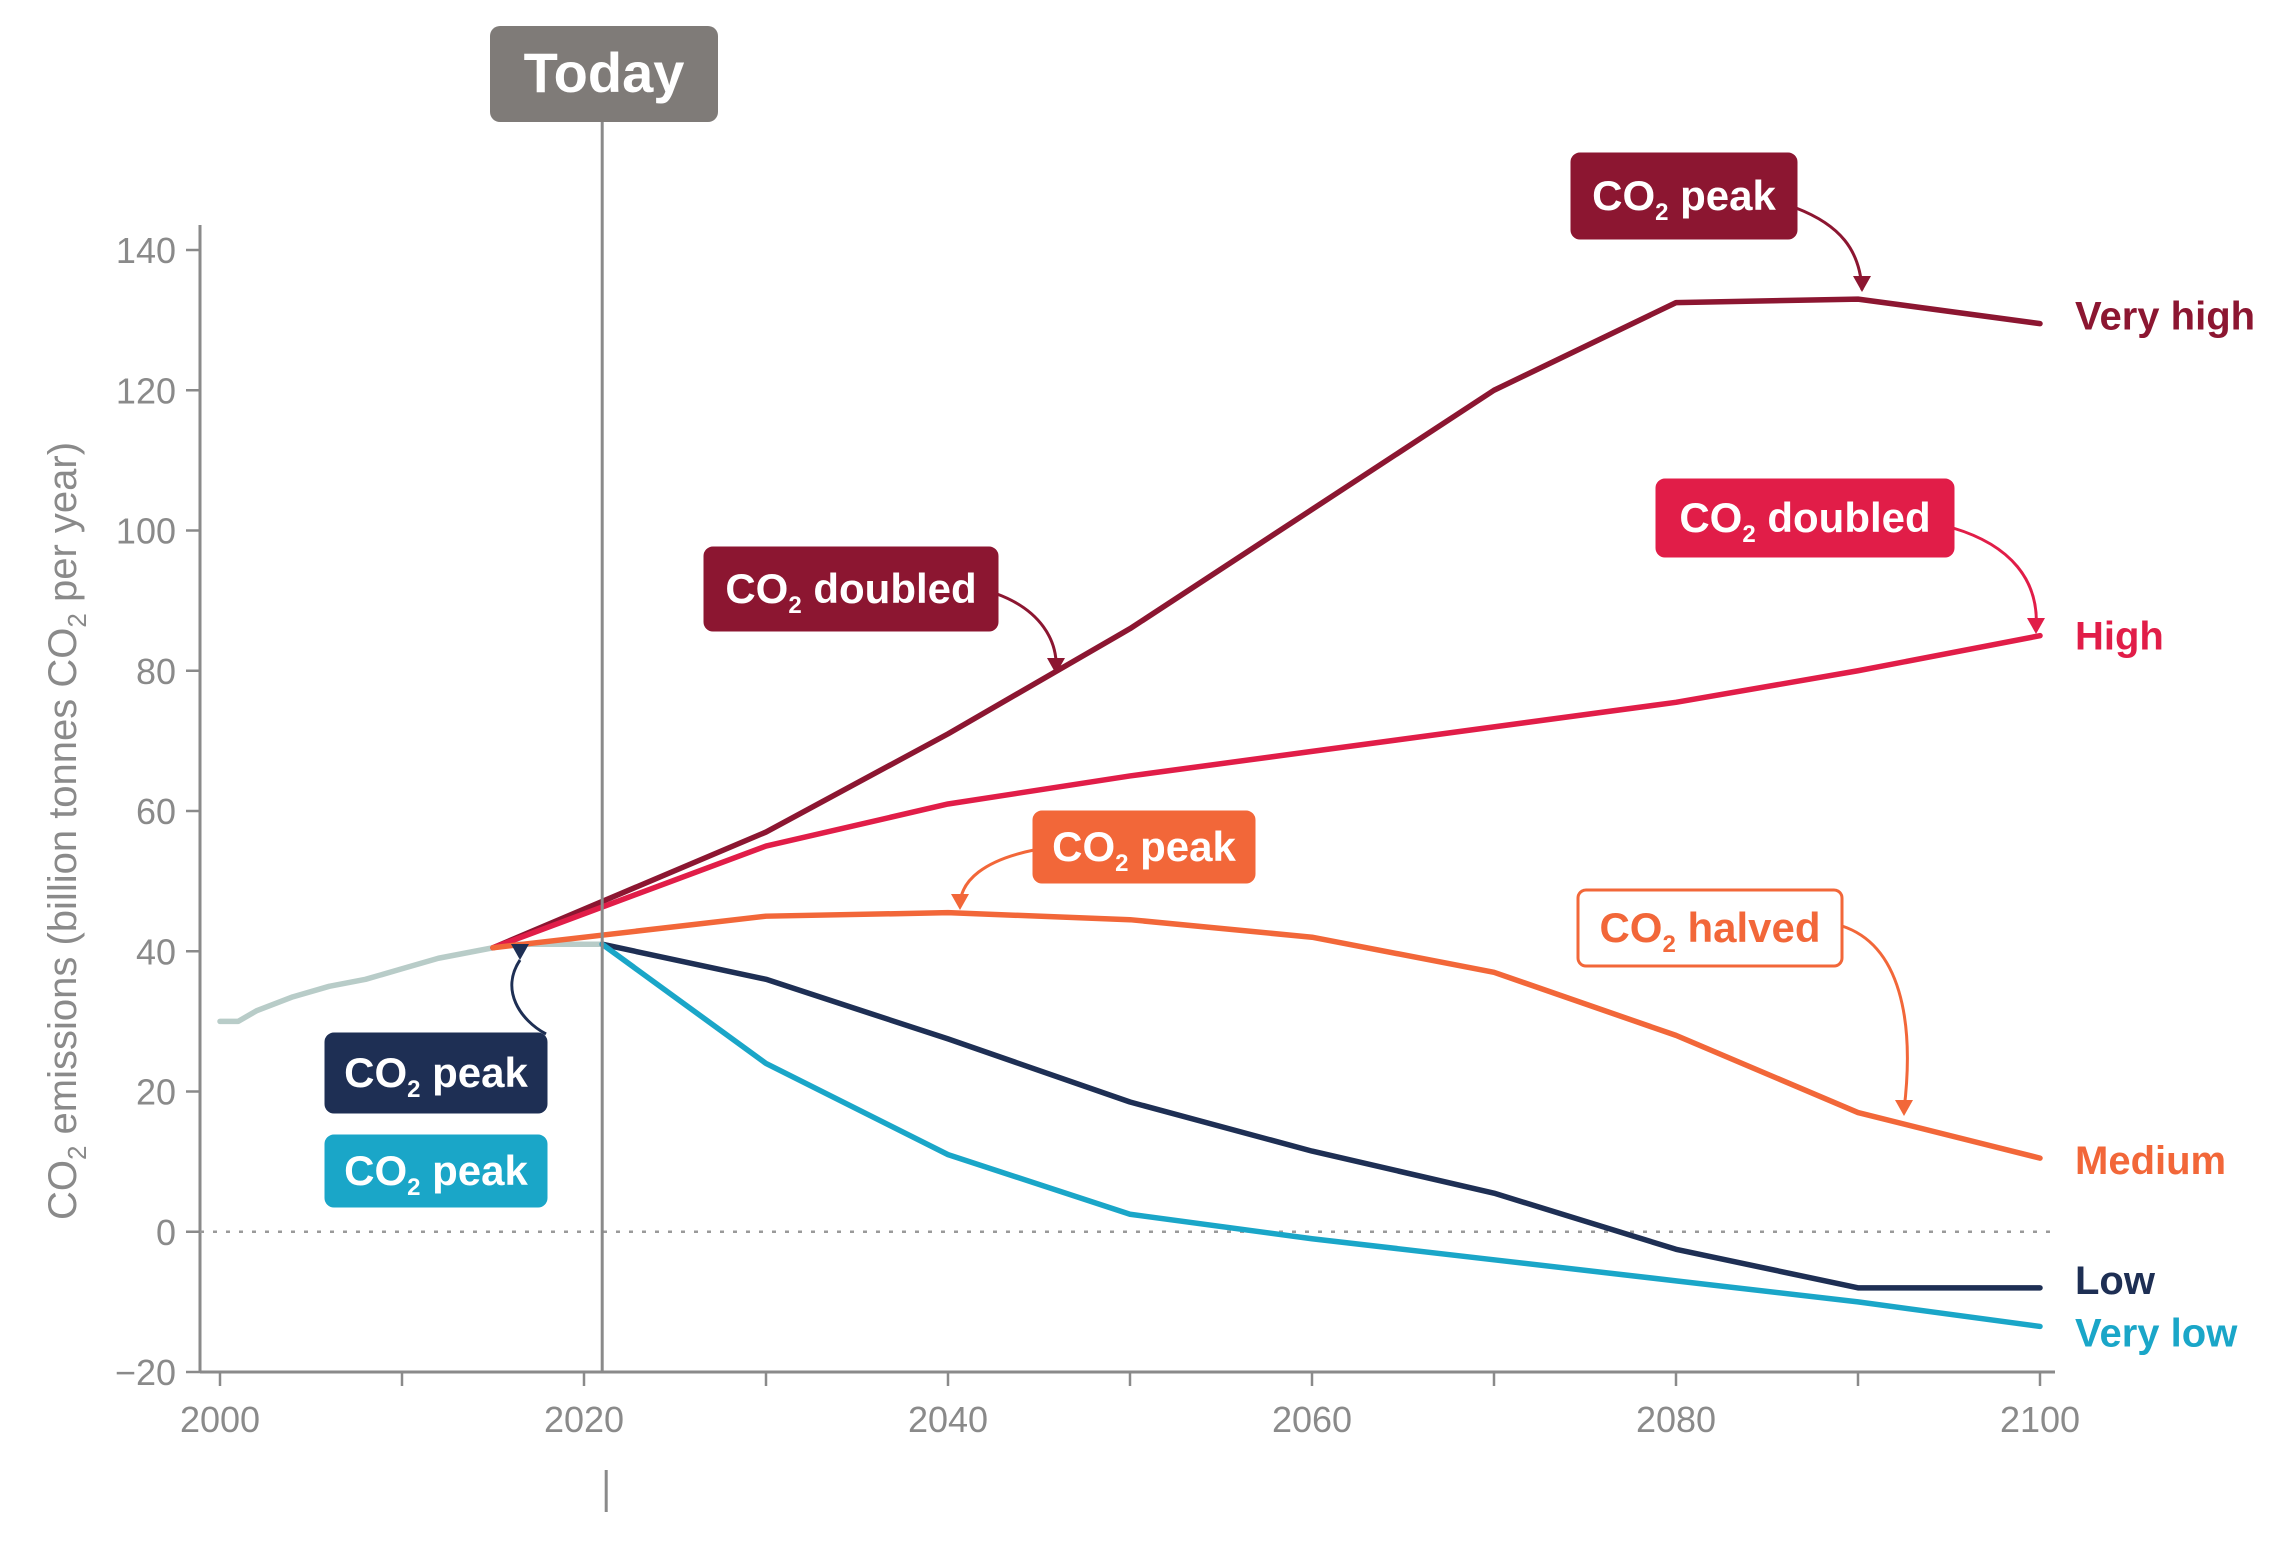 This screenshot has width=2275, height=1545. Describe the element at coordinates (1676, 1419) in the screenshot. I see `x-tick-label: 2080` at that location.